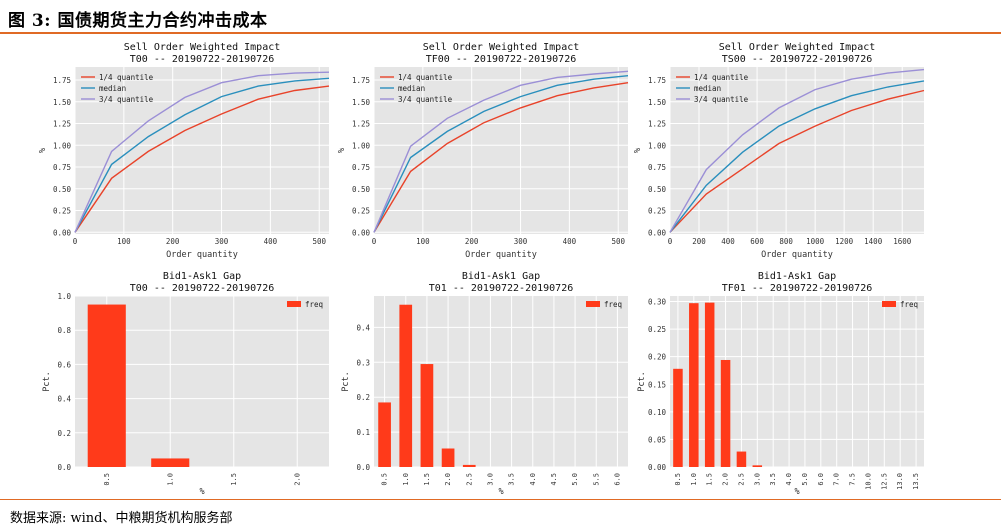  What do you see at coordinates (363, 362) in the screenshot?
I see `y-tick-label: 0.3` at bounding box center [363, 362].